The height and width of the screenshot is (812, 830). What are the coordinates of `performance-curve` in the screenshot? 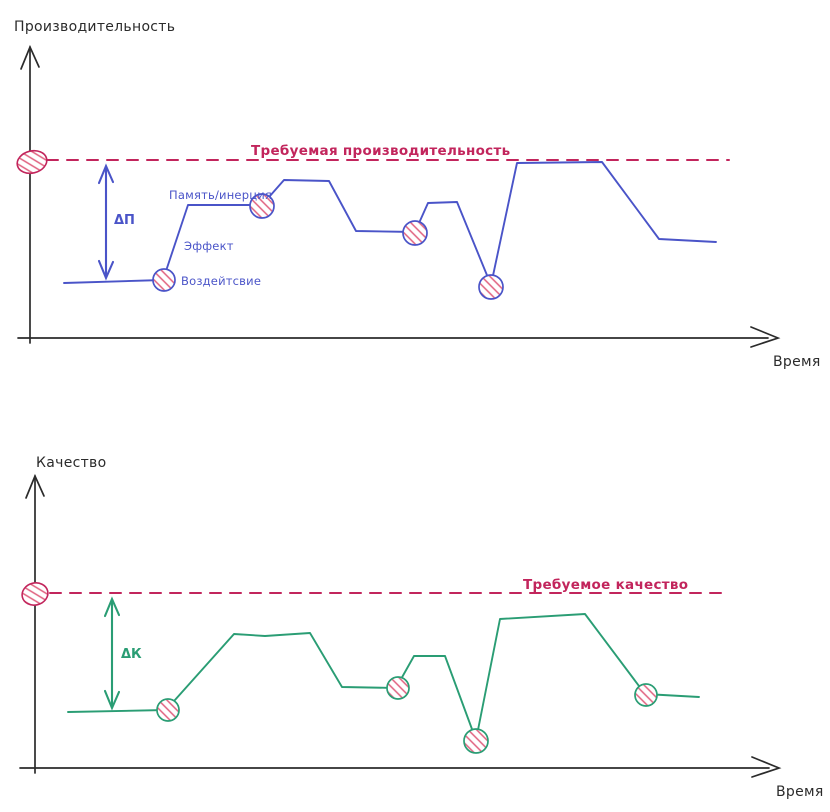 It's located at (390, 223).